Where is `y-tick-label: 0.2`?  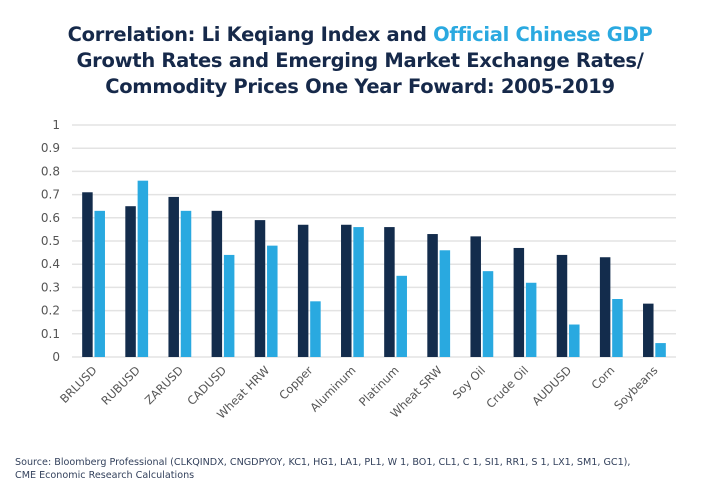 y-tick-label: 0.2 is located at coordinates (50, 311).